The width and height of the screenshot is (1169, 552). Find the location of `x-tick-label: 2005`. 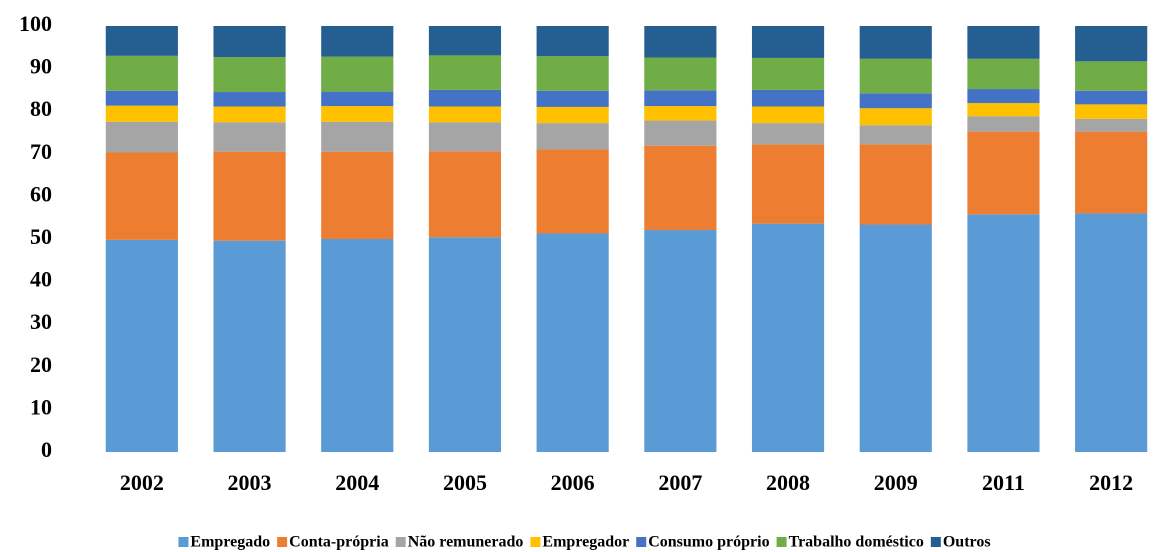

x-tick-label: 2005 is located at coordinates (465, 482).